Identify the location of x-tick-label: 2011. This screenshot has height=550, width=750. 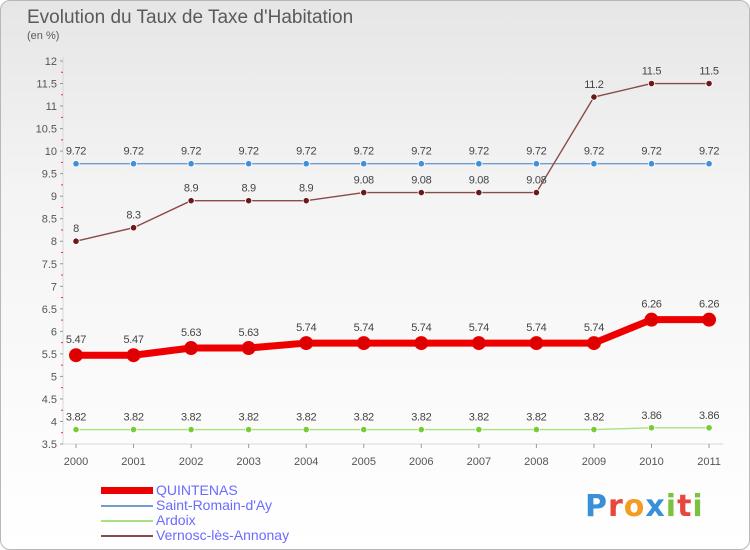
(709, 462).